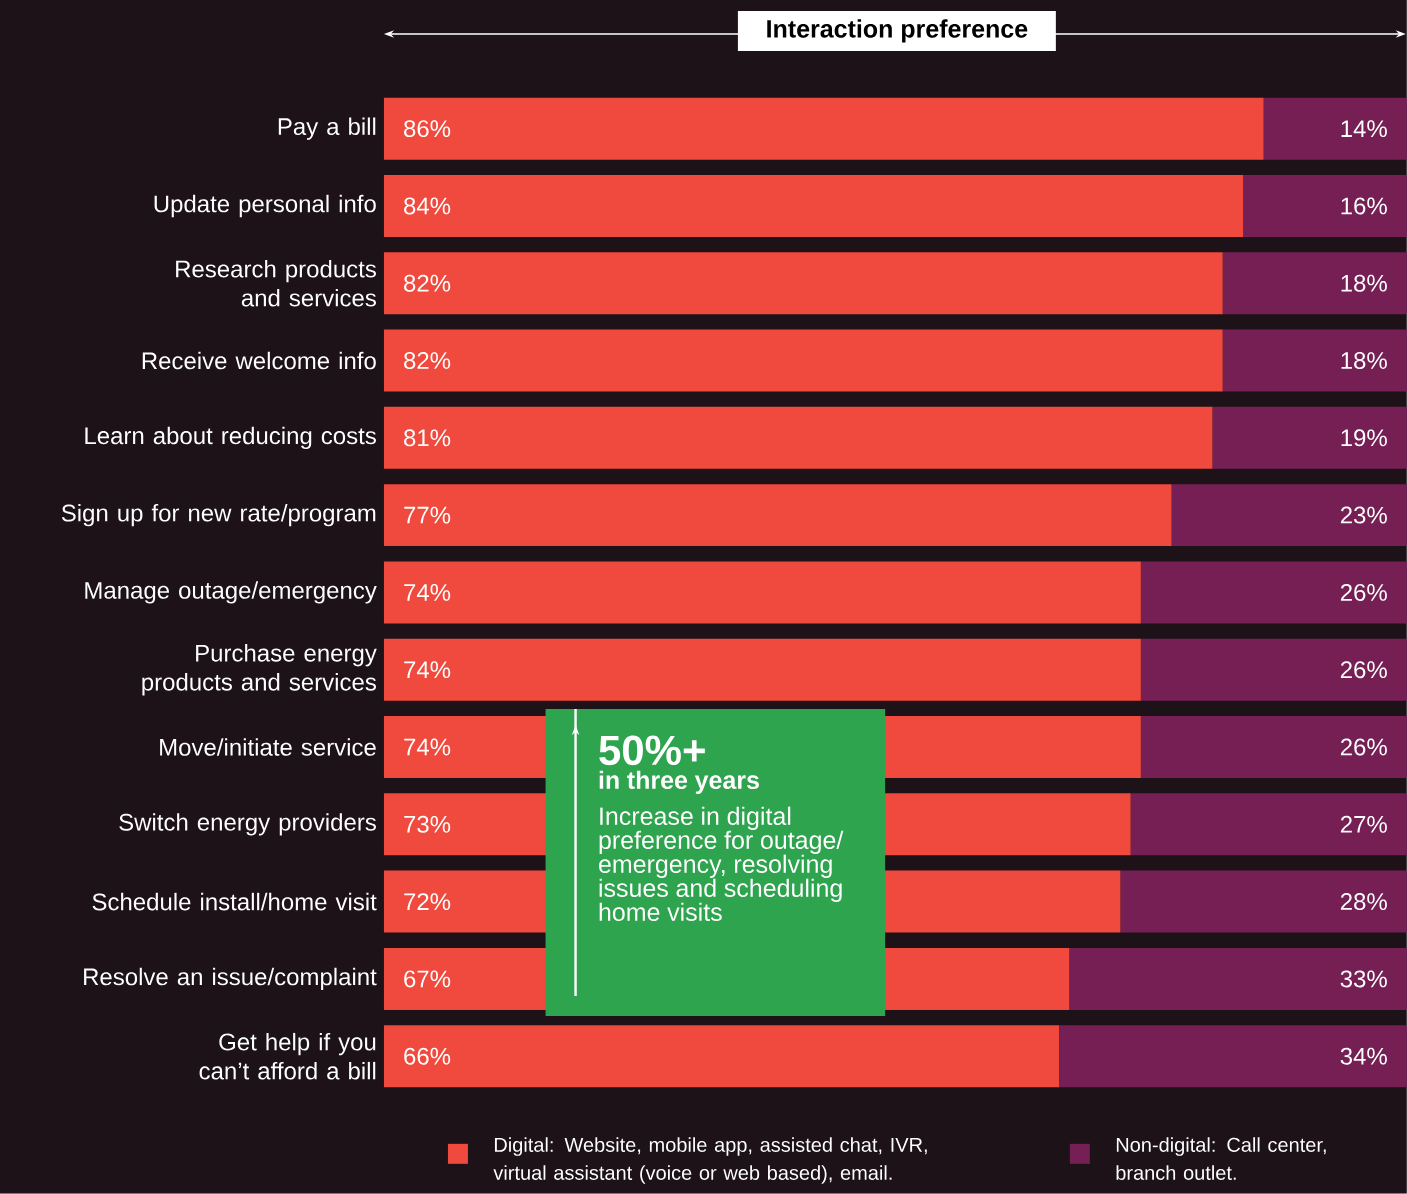 The width and height of the screenshot is (1407, 1194). What do you see at coordinates (1364, 206) in the screenshot?
I see `data-label: 16%` at bounding box center [1364, 206].